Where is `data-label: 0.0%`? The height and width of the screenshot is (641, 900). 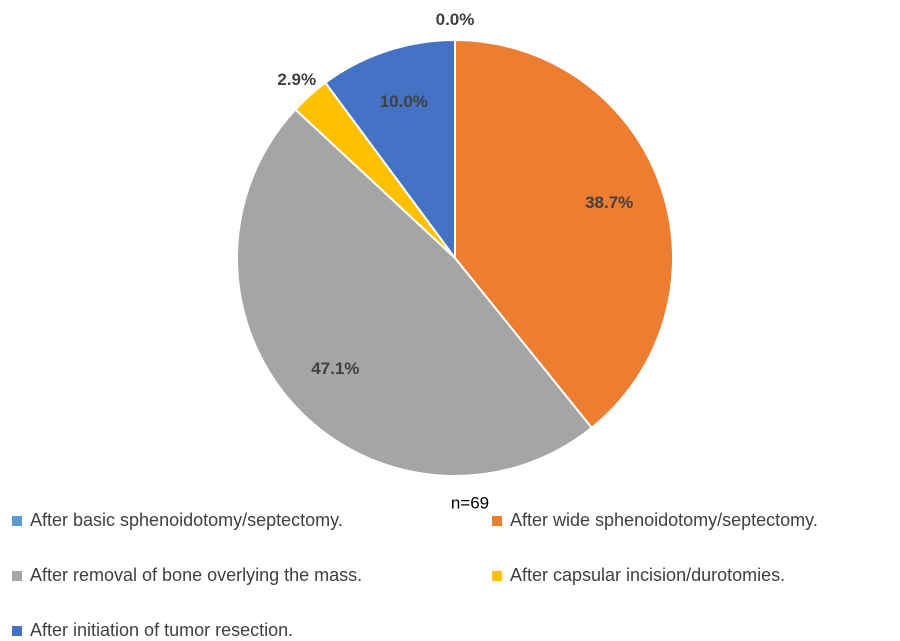 data-label: 0.0% is located at coordinates (455, 19).